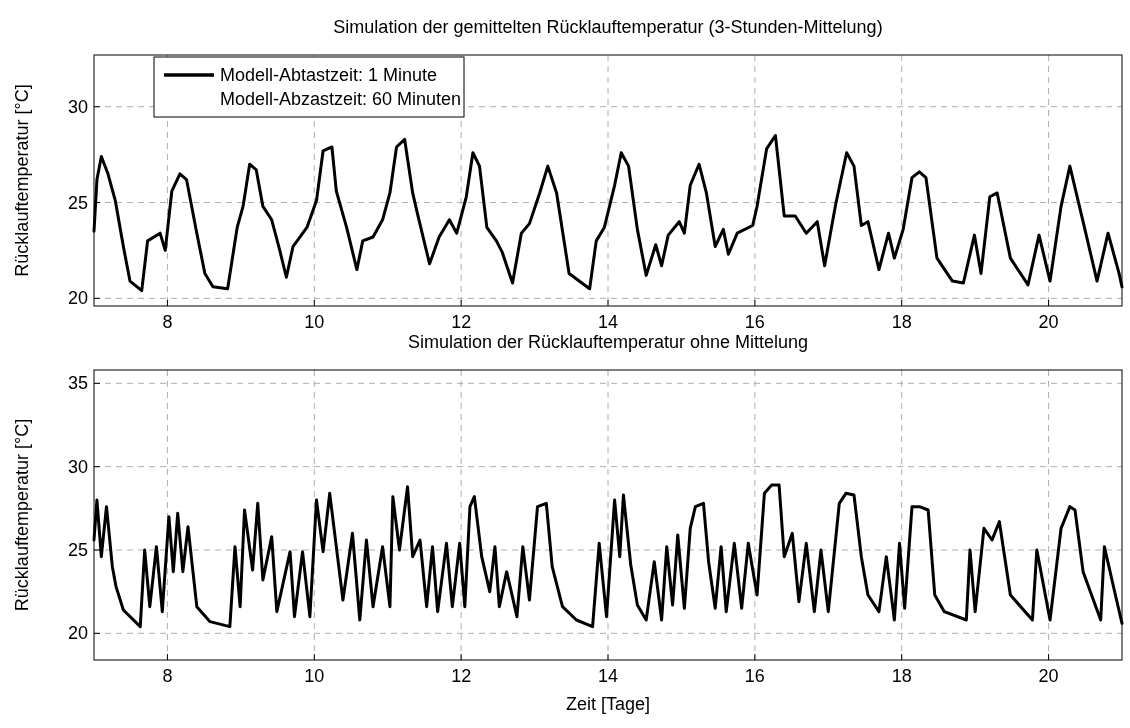 This screenshot has width=1130, height=728. I want to click on legend-label: Modell-Abtastzeit: 1 Minute, so click(329, 75).